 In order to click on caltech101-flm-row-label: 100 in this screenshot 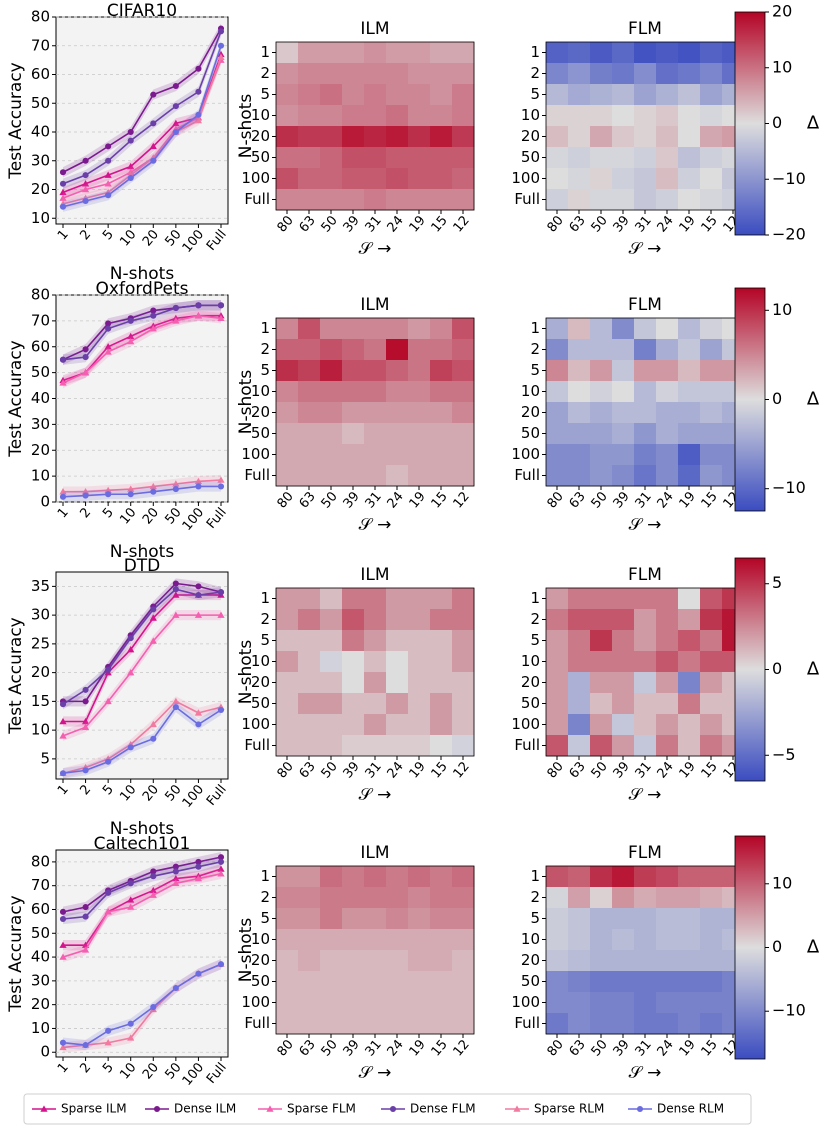, I will do `click(525, 1002)`.